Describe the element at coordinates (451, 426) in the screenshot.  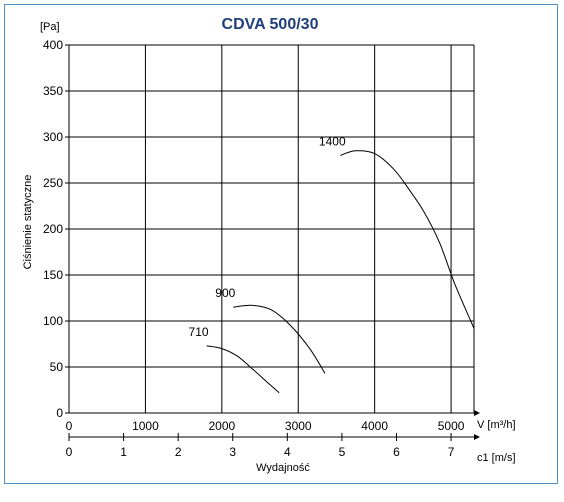
I see `x-tick-label: 5000` at that location.